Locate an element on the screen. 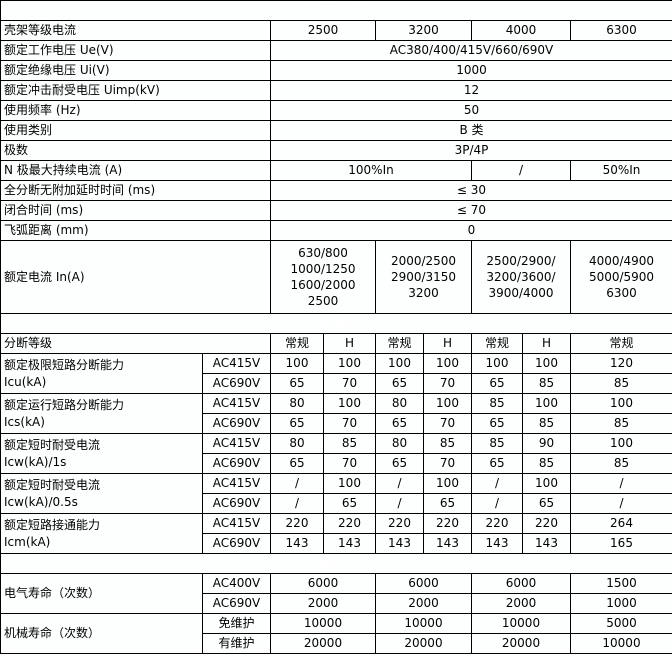  value-cell: ≤ 70 is located at coordinates (471, 211).